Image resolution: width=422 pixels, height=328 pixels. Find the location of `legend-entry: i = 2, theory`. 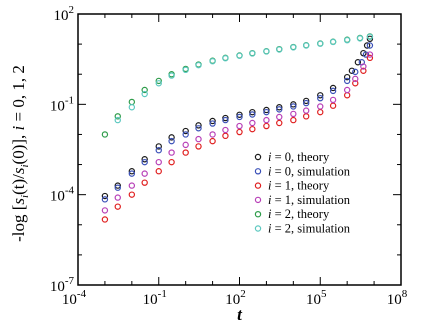

legend-entry: i = 2, theory is located at coordinates (299, 214).